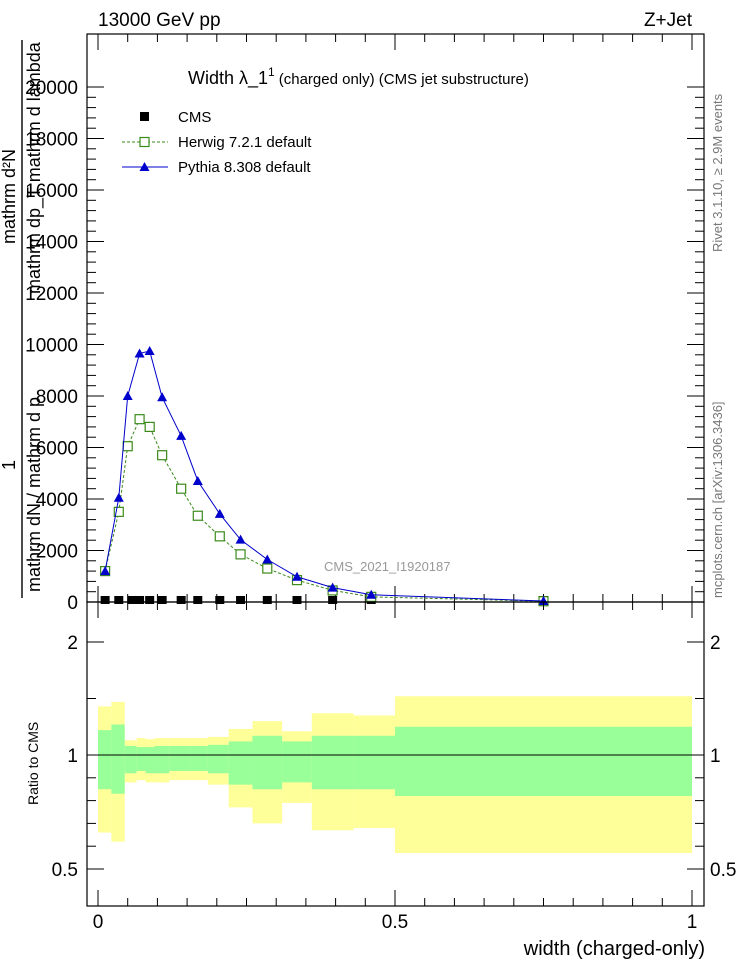 The width and height of the screenshot is (746, 972). I want to click on main-ytick-label: 20000, so click(51, 88).